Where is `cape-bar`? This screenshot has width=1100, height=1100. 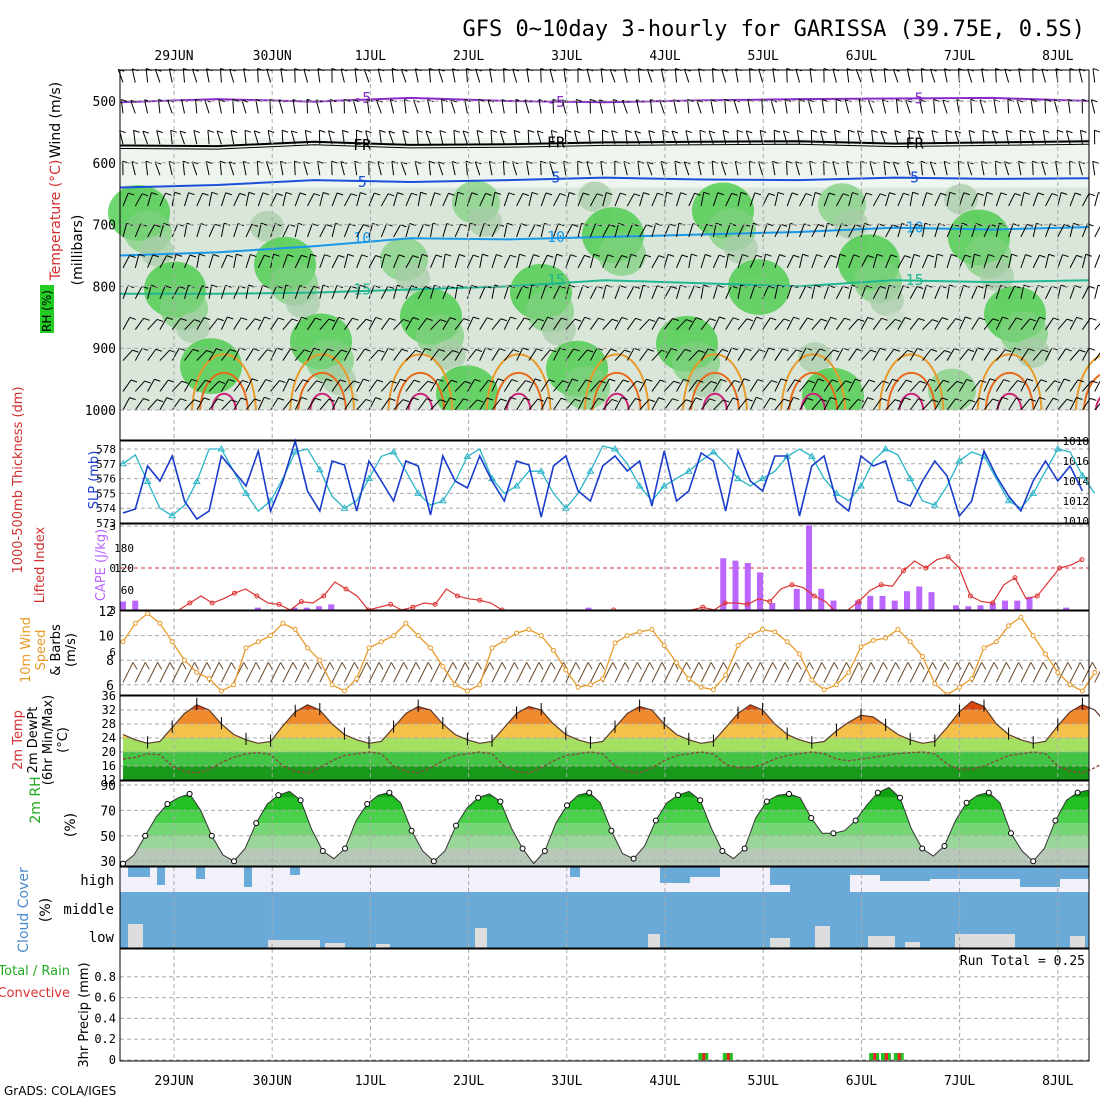
cape-bar is located at coordinates (331, 607).